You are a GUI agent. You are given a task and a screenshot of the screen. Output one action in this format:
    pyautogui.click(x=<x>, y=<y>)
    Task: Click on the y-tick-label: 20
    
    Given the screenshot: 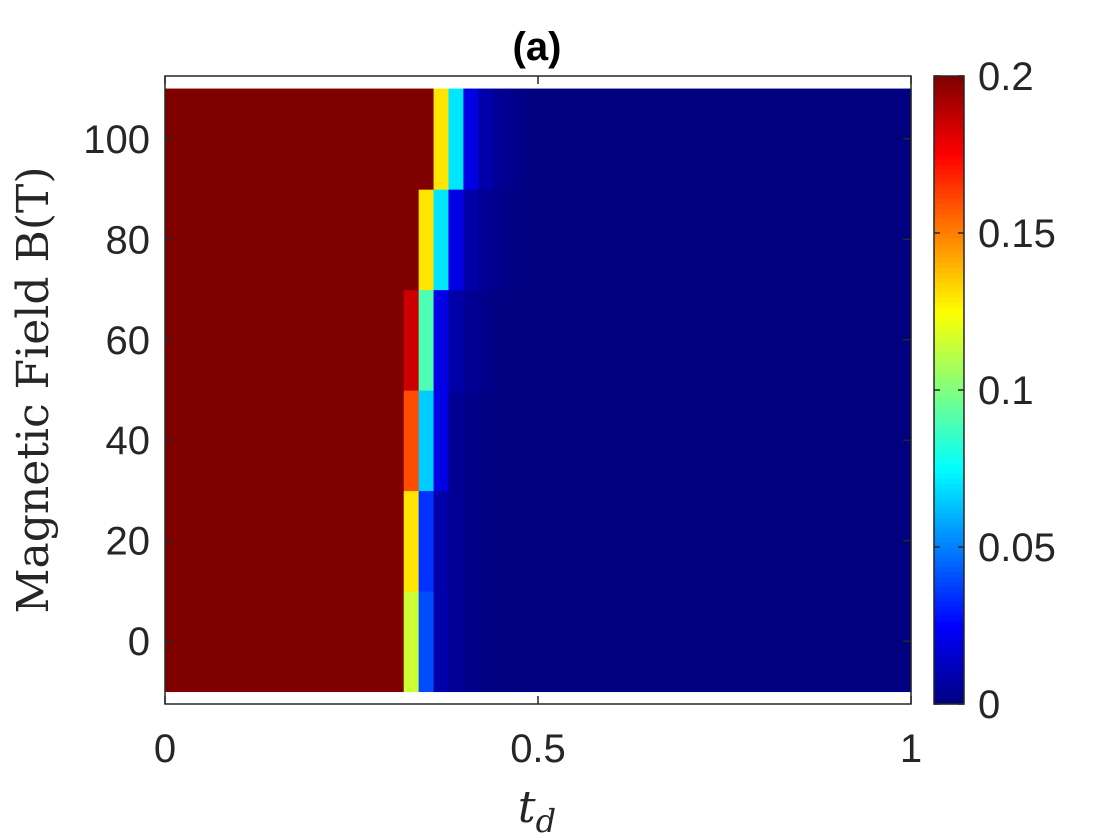 What is the action you would take?
    pyautogui.click(x=128, y=542)
    